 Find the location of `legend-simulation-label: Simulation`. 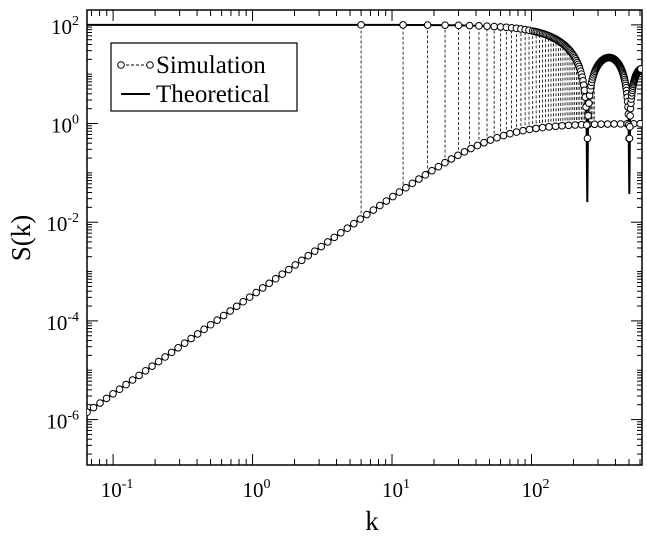

legend-simulation-label: Simulation is located at coordinates (211, 65).